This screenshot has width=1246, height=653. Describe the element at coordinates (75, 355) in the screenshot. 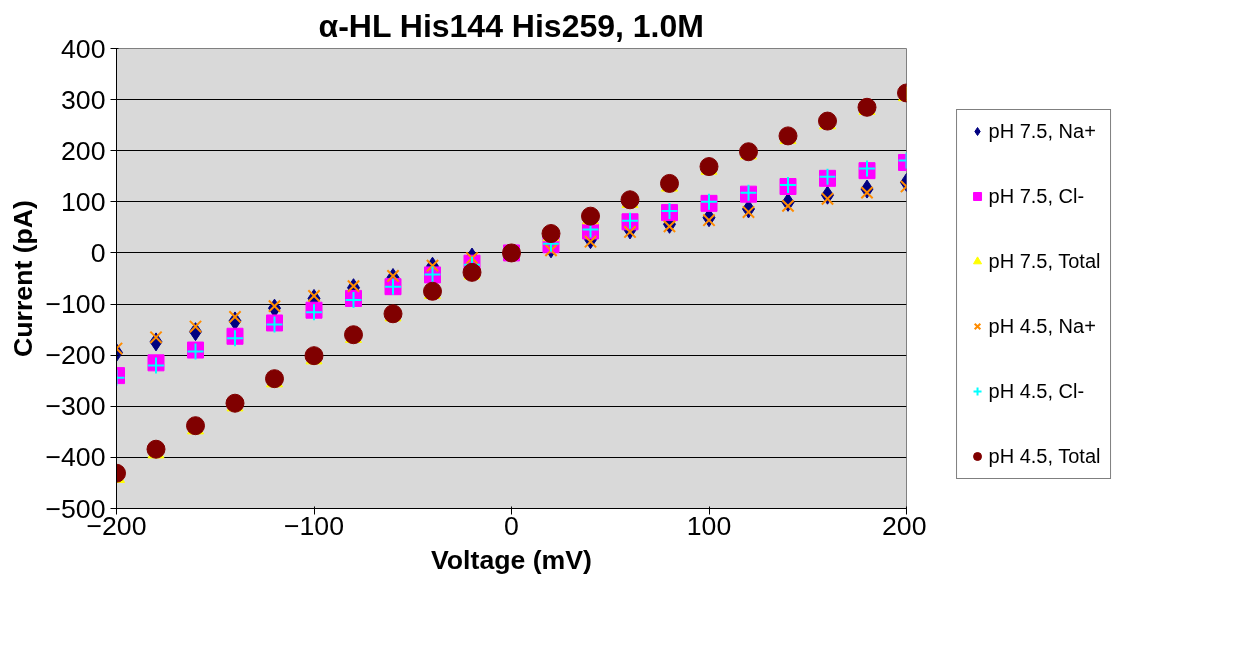

I see `y-tick-label: −200` at that location.